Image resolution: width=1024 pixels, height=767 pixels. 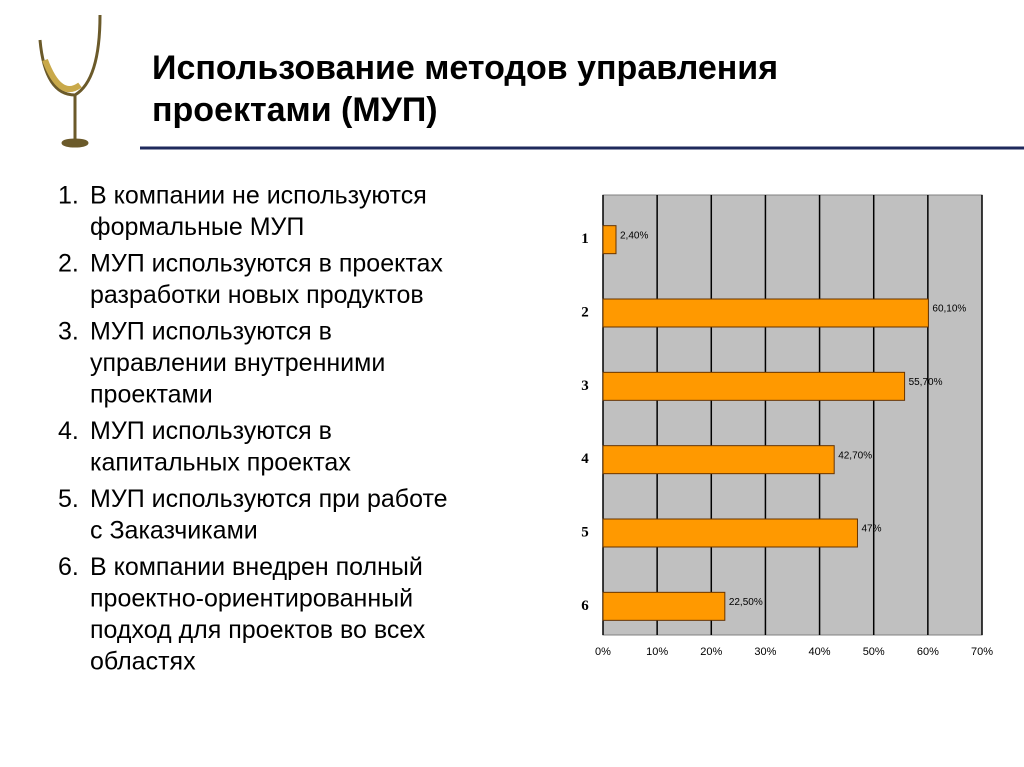 I want to click on y-tick-label: 5, so click(x=585, y=532).